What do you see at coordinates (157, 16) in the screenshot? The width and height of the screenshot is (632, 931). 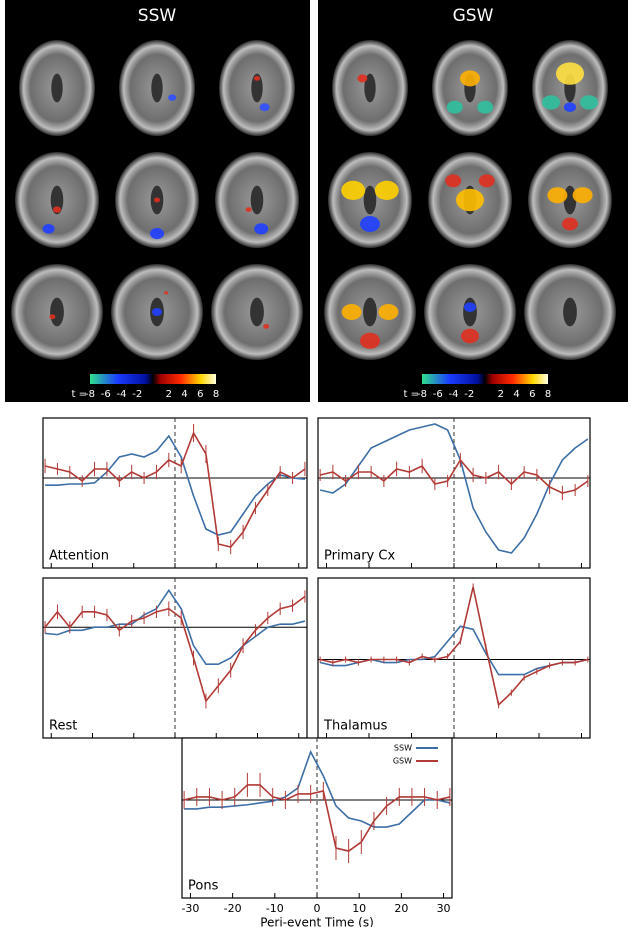 I see `panel-title: SSW` at bounding box center [157, 16].